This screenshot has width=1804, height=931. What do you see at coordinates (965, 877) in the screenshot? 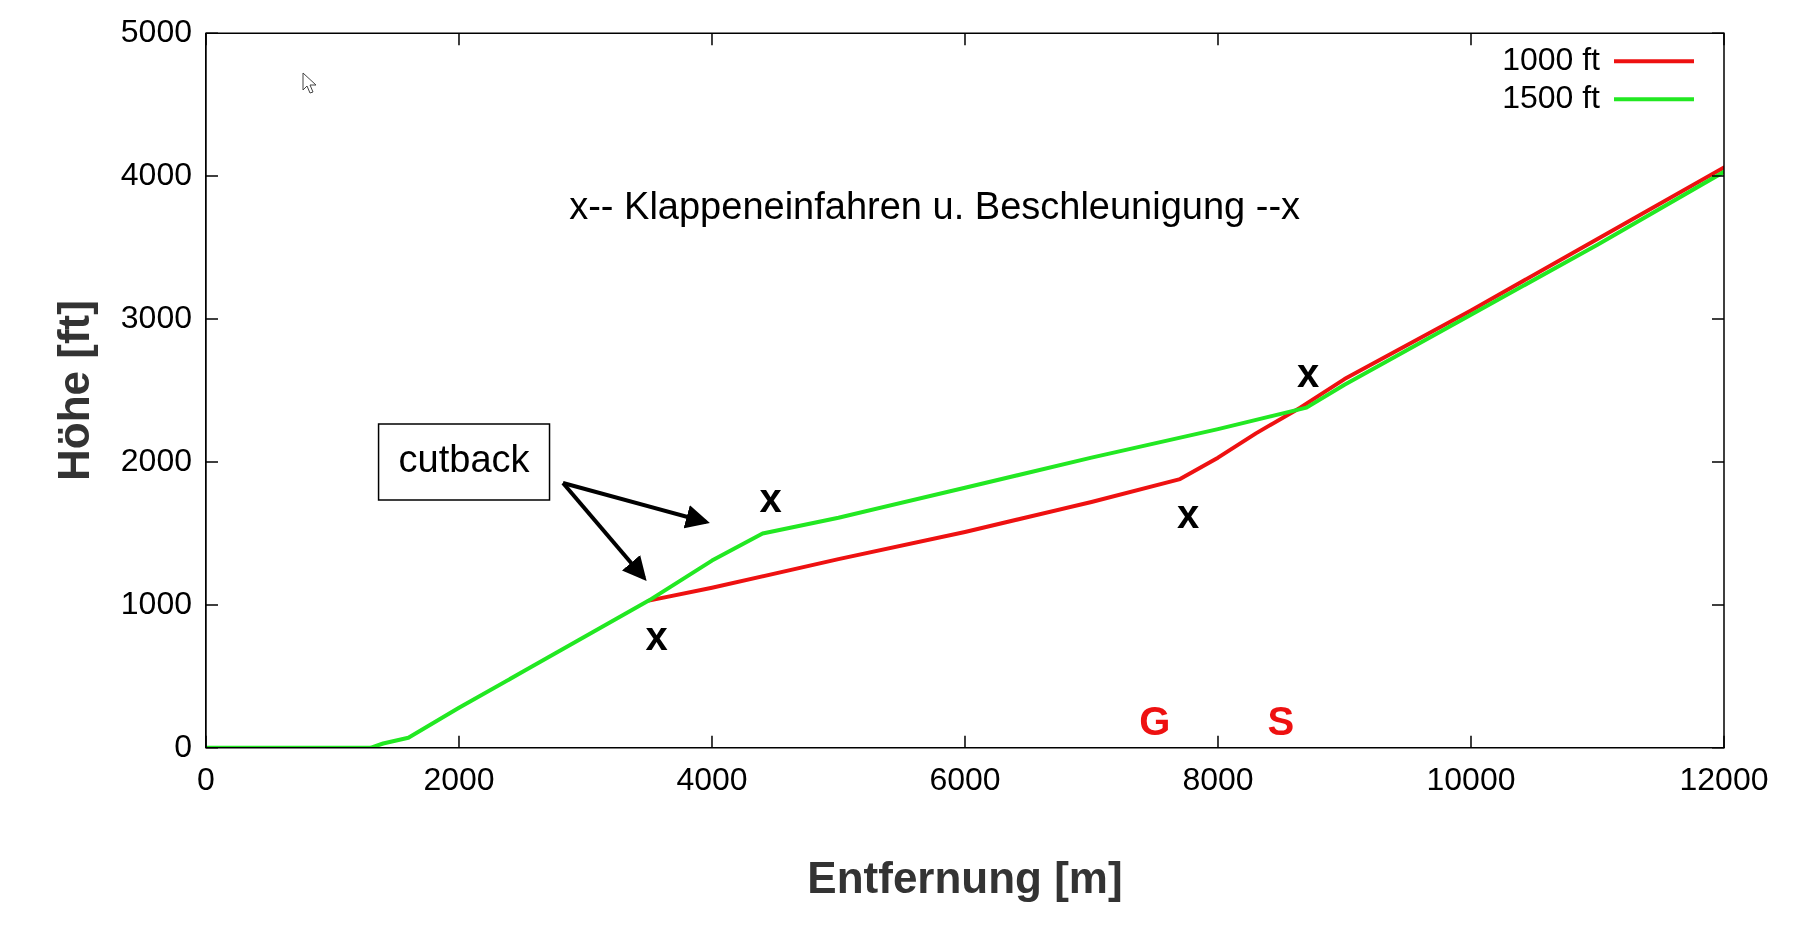
I see `x-axis-title: Entfernung [m]` at bounding box center [965, 877].